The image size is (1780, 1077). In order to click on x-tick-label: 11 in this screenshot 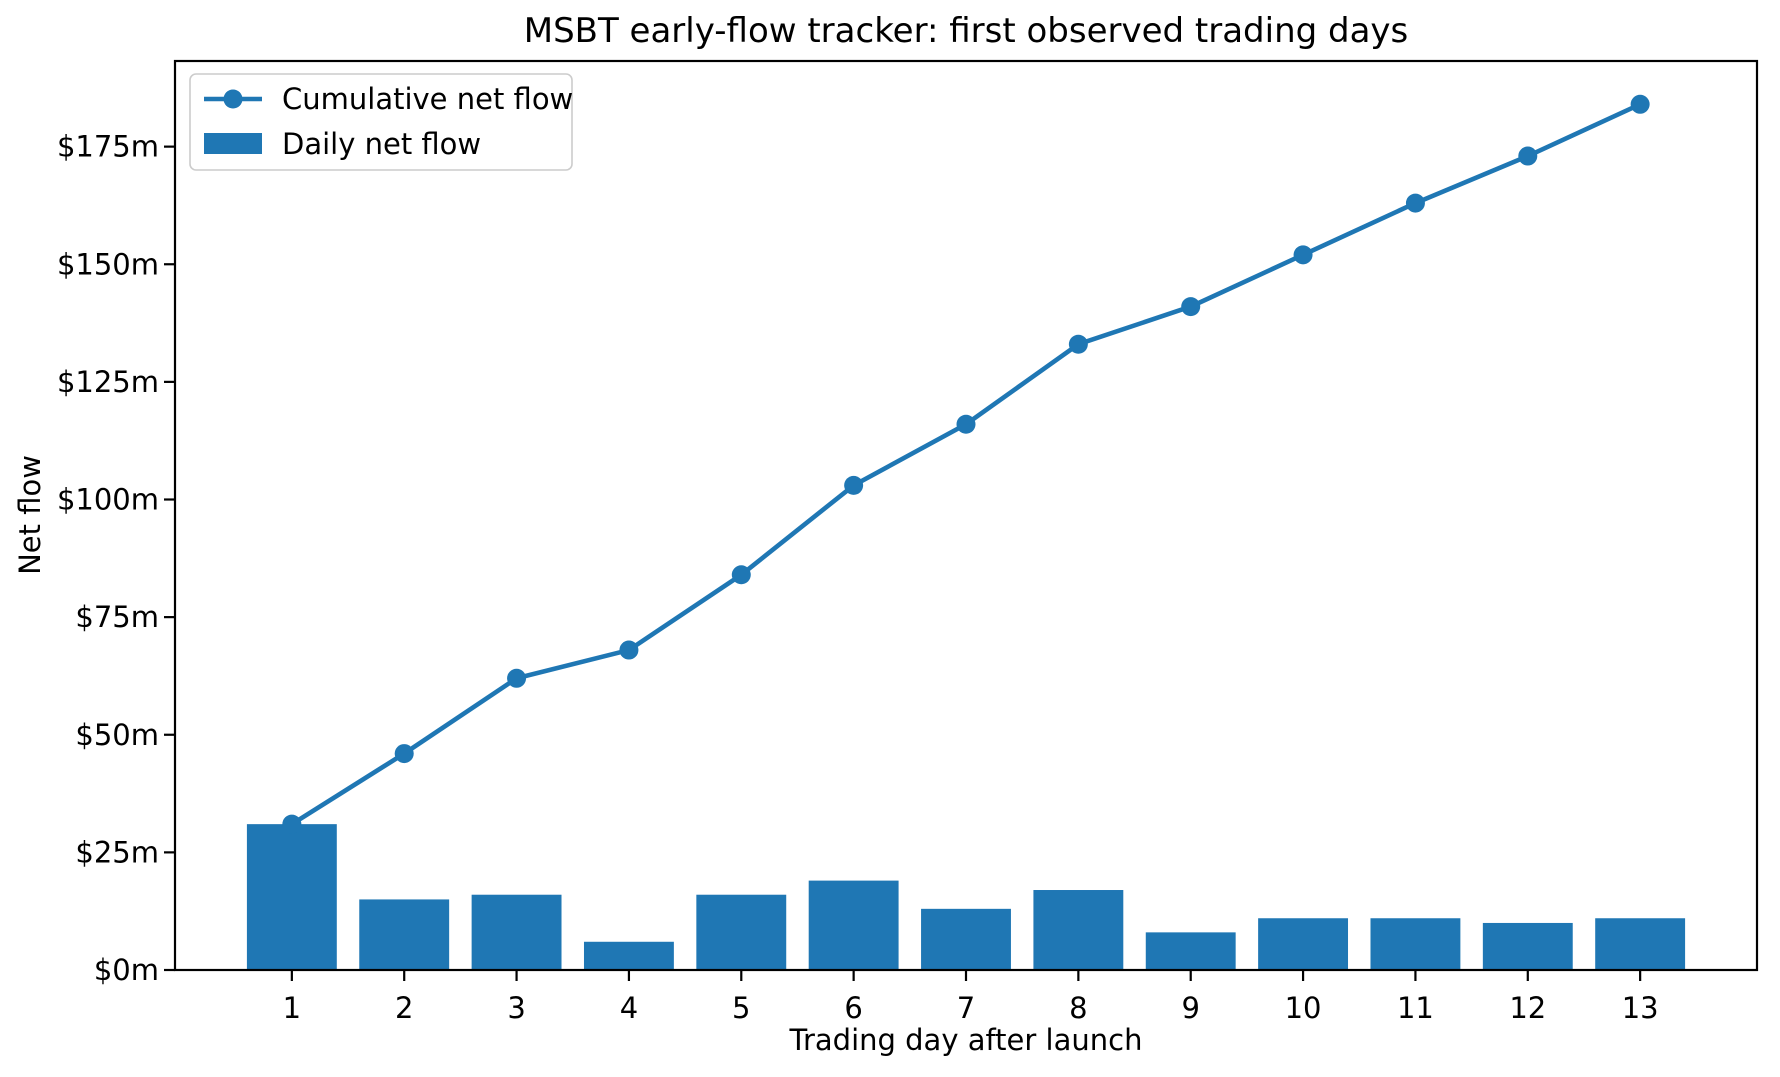, I will do `click(1415, 1008)`.